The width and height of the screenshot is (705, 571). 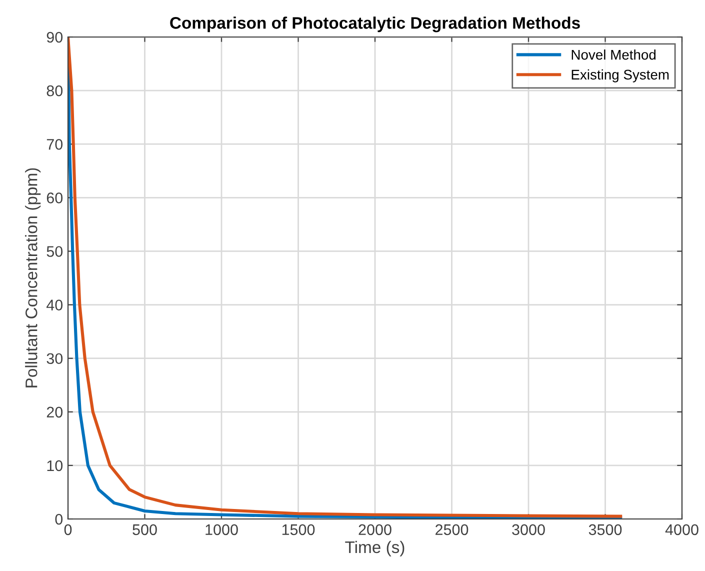 What do you see at coordinates (54, 412) in the screenshot?
I see `y-tick-label: 20` at bounding box center [54, 412].